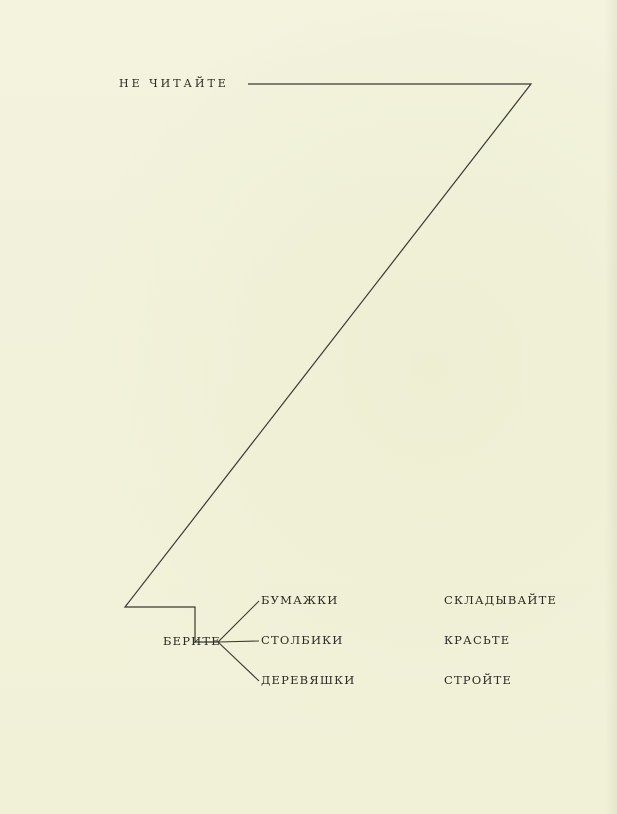  What do you see at coordinates (174, 83) in the screenshot?
I see `page-title: НЕ ЧИТАЙТЕ` at bounding box center [174, 83].